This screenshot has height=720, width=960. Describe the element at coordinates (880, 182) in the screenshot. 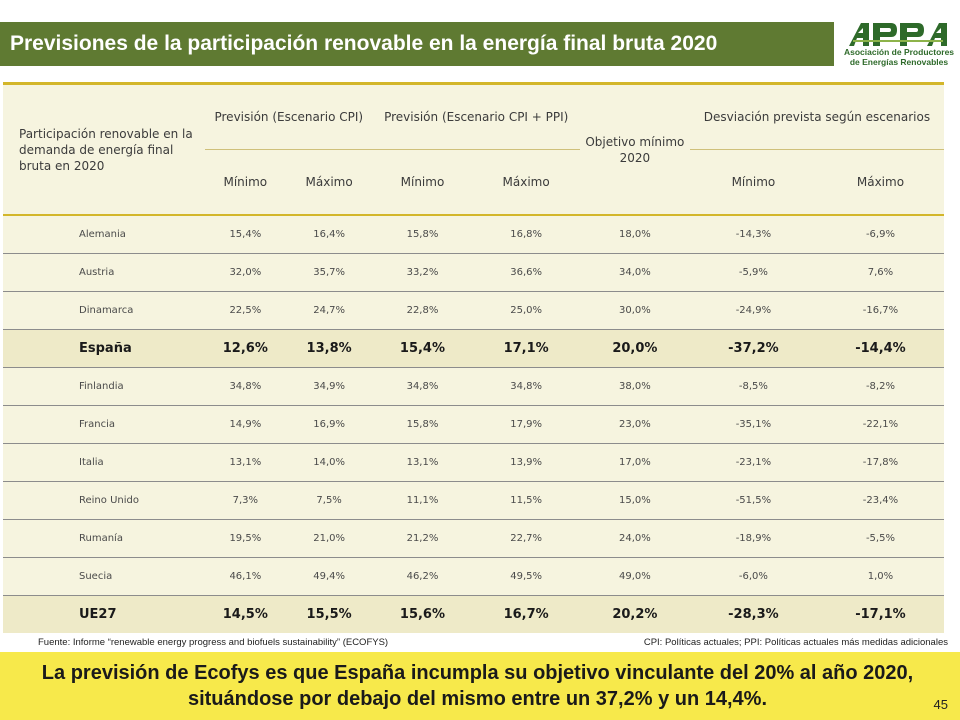

I see `sub-dev-max: Máximo` at that location.